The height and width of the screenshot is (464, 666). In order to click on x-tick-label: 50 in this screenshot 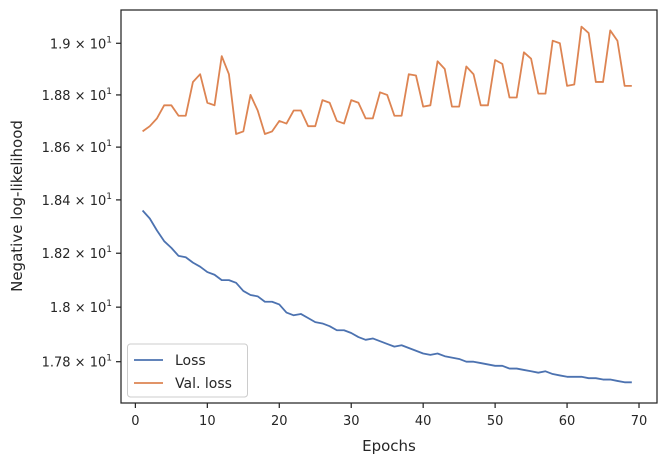, I will do `click(495, 421)`.